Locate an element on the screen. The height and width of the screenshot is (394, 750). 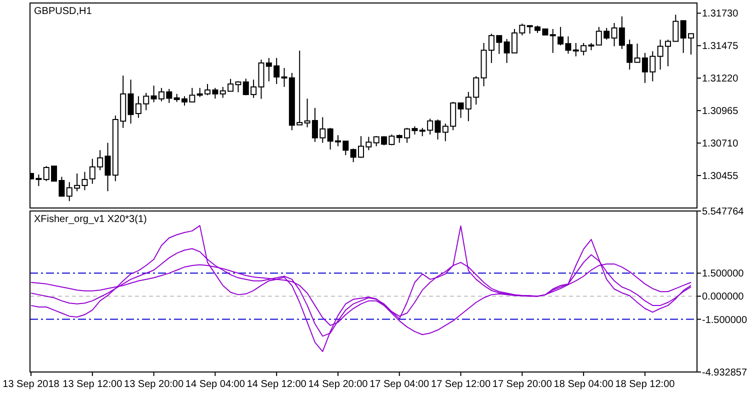
x-tick-label: 17 Sep 04:00 is located at coordinates (400, 384).